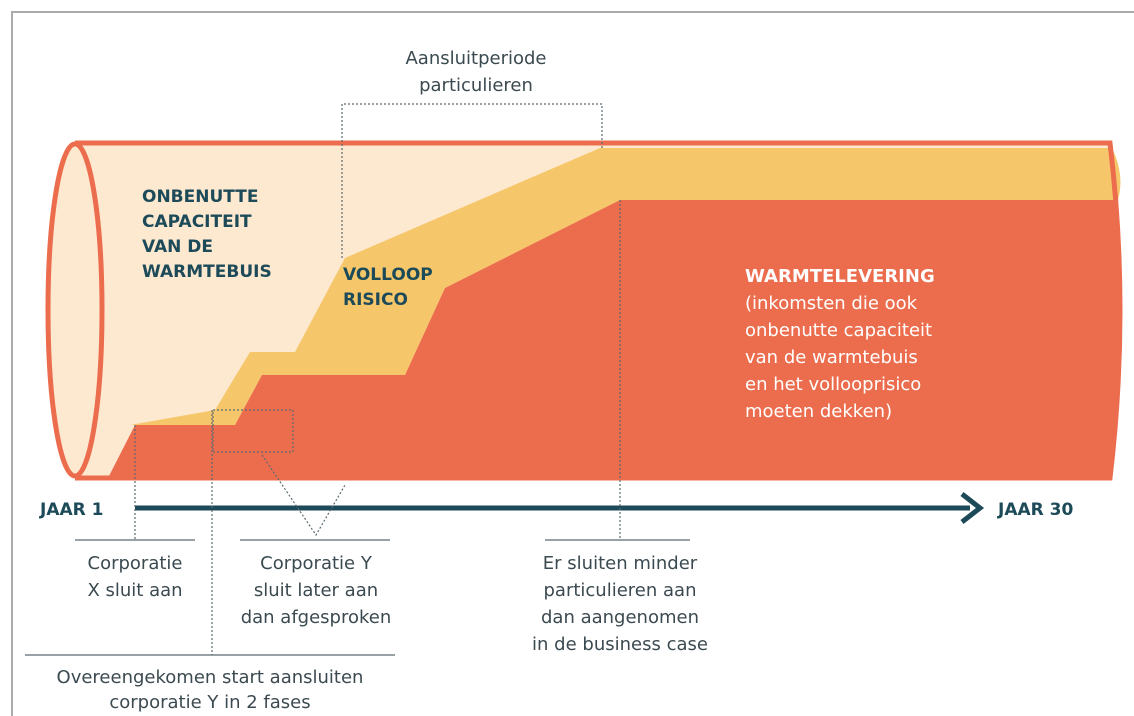 Image resolution: width=1134 pixels, height=716 pixels. What do you see at coordinates (316, 563) in the screenshot?
I see `label: Corporatie Y` at bounding box center [316, 563].